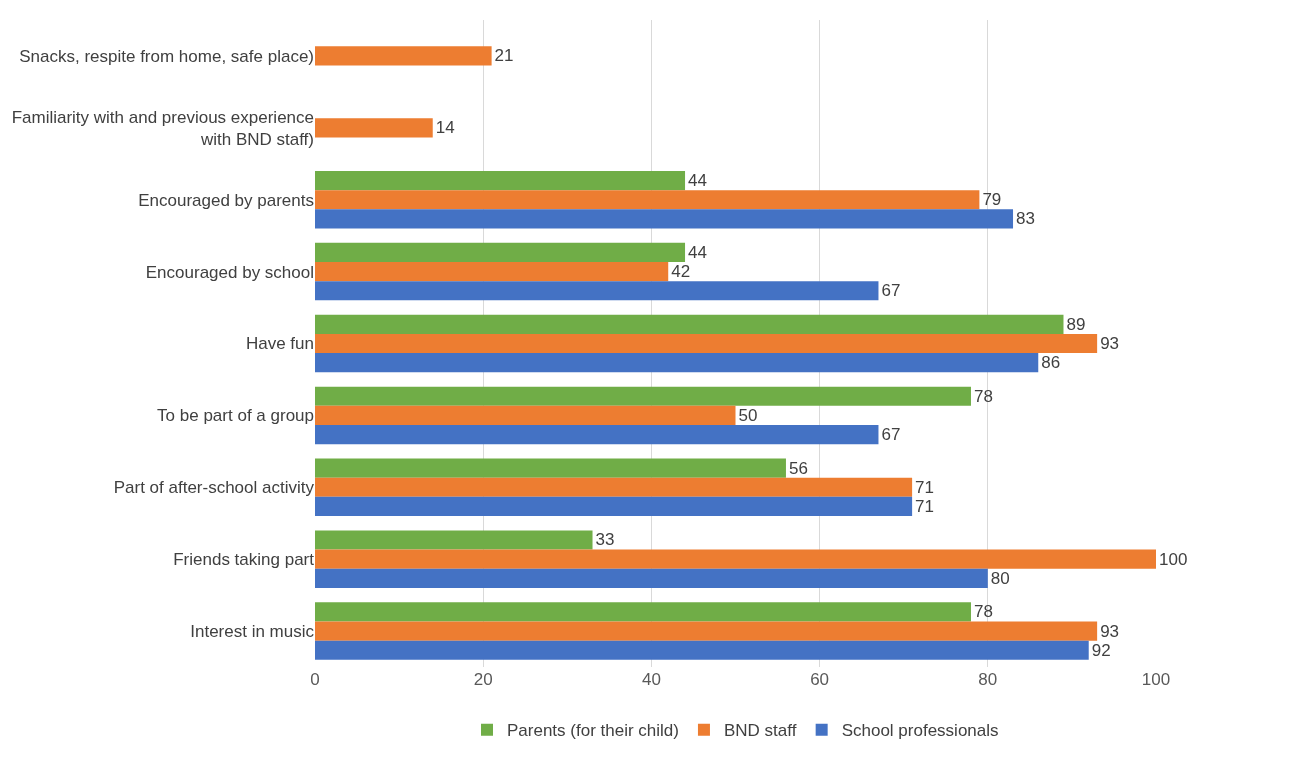 The width and height of the screenshot is (1306, 760). What do you see at coordinates (605, 540) in the screenshot?
I see `data-label: 33` at bounding box center [605, 540].